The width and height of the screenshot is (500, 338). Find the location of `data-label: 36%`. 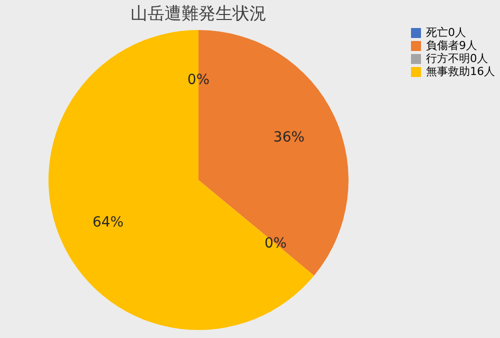

data-label: 36% is located at coordinates (289, 137).